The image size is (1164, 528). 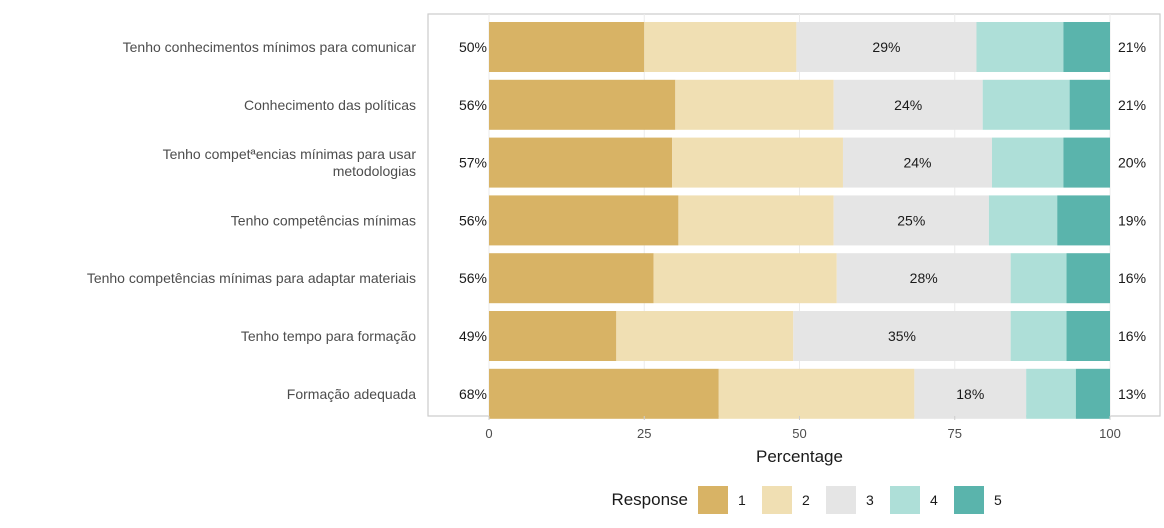 What do you see at coordinates (644, 433) in the screenshot?
I see `x-tick-label: 25` at bounding box center [644, 433].